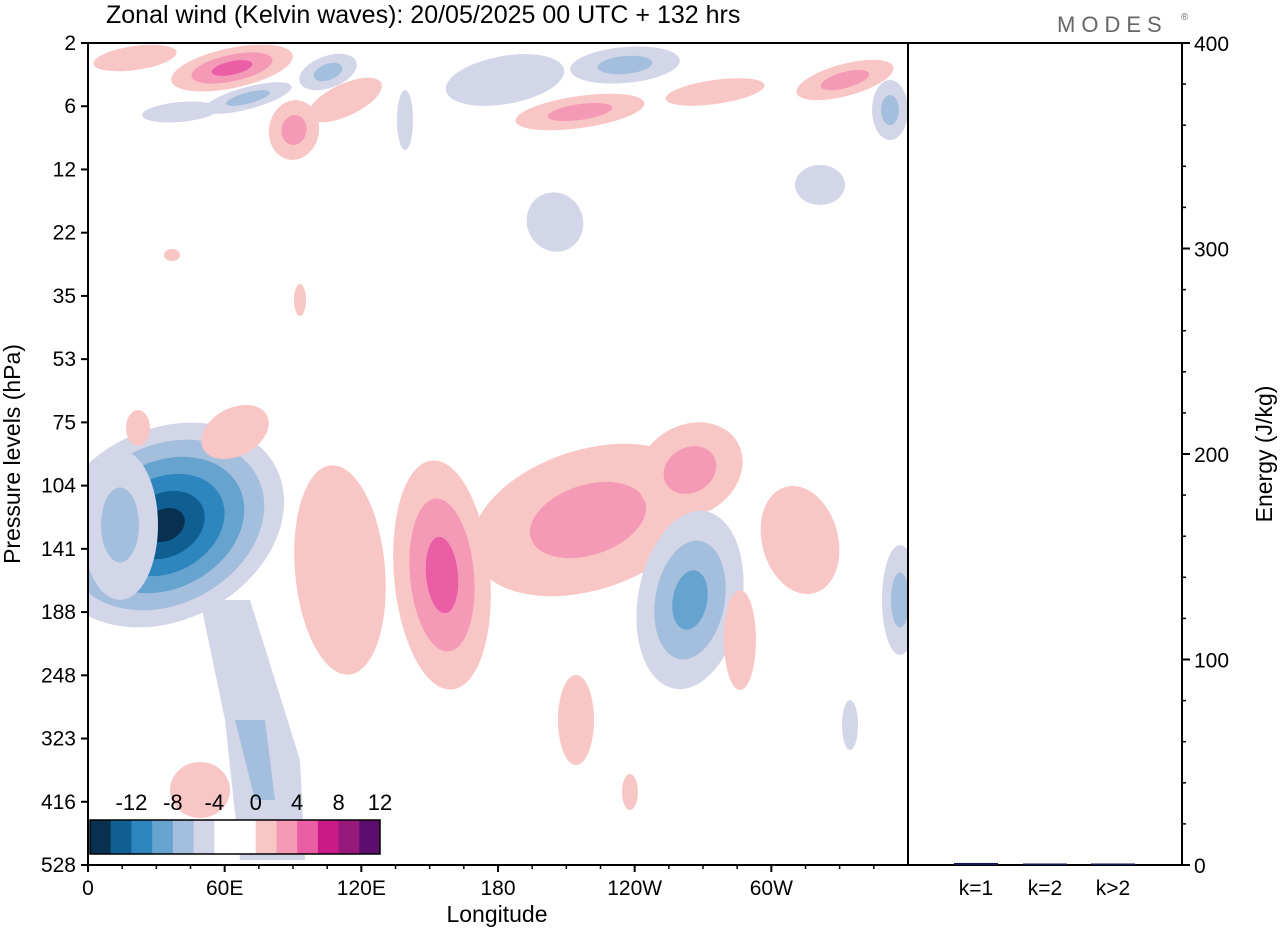  I want to click on y-axis: 2 6 12 22 35 53 75 104 141 188 248 323 416 528, so click(64, 454).